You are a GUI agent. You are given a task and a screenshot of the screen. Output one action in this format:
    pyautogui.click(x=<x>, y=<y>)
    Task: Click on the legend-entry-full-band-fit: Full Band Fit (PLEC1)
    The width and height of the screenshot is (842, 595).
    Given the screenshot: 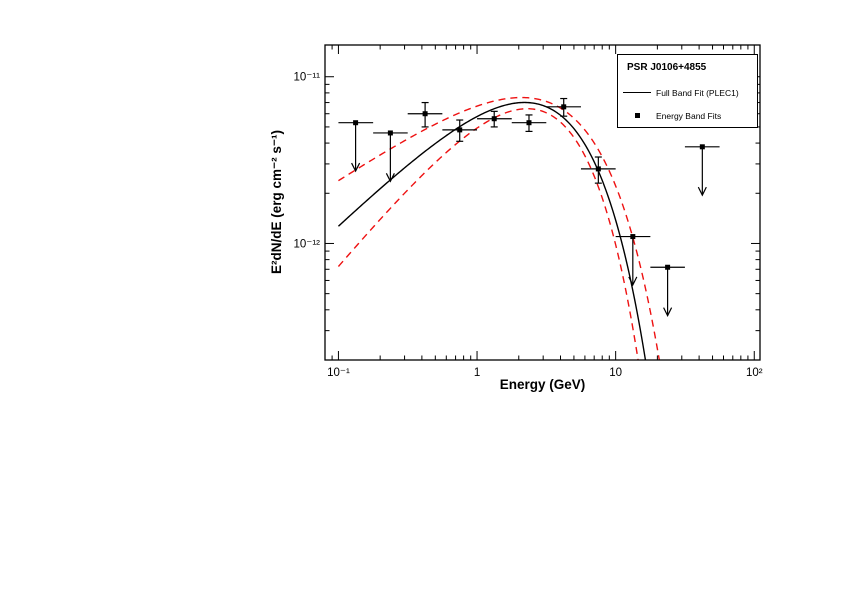 What is the action you would take?
    pyautogui.click(x=687, y=92)
    